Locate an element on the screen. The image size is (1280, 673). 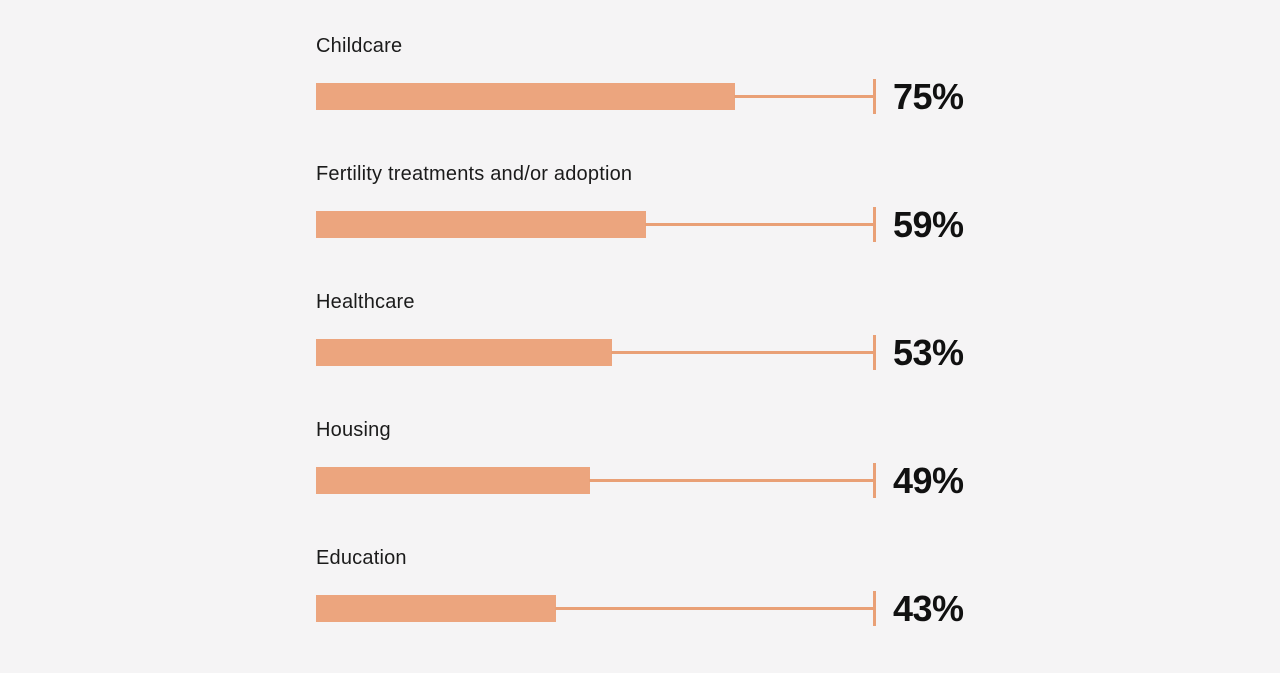
category-label: Housing is located at coordinates (353, 430).